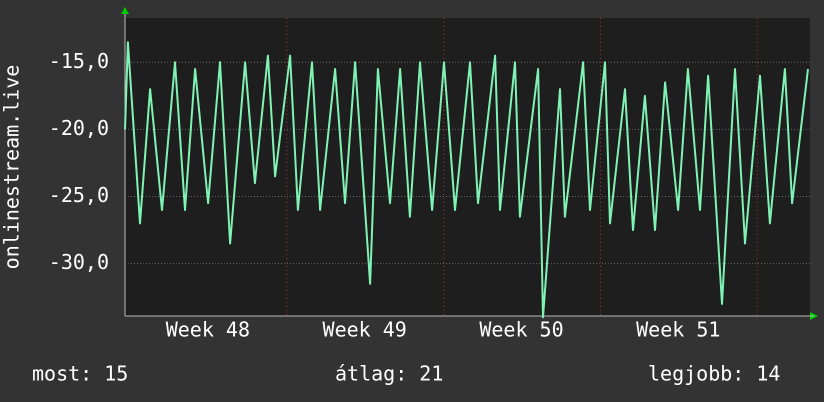 Image resolution: width=824 pixels, height=402 pixels. Describe the element at coordinates (80, 374) in the screenshot. I see `footer-stat: most: 15` at that location.